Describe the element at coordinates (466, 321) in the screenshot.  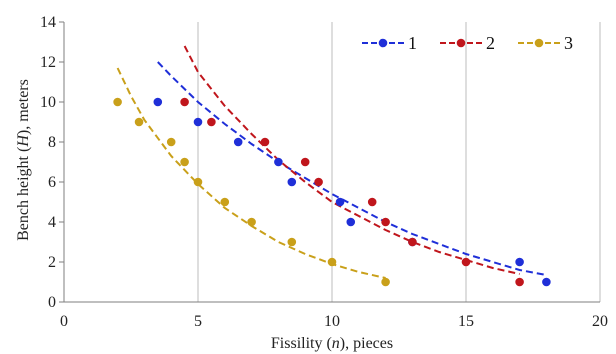
I see `x-tick-label: 15` at that location.